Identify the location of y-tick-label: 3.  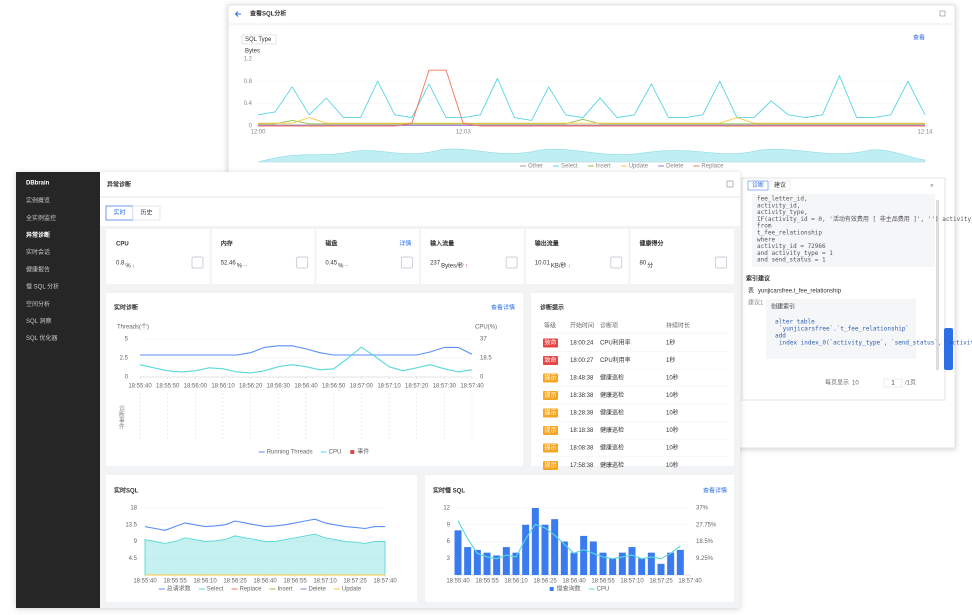
(449, 559).